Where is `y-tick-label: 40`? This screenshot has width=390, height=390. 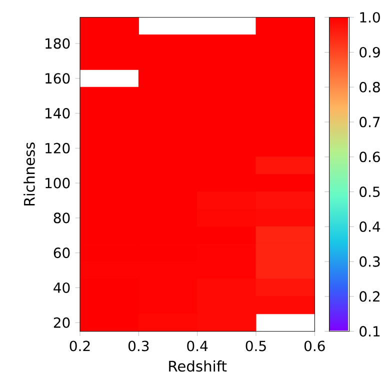
y-tick-label: 40 is located at coordinates (62, 287).